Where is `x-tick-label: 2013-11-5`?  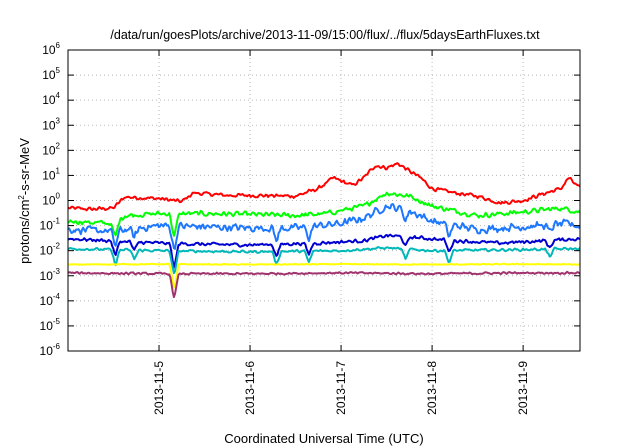
x-tick-label: 2013-11-5 is located at coordinates (159, 388).